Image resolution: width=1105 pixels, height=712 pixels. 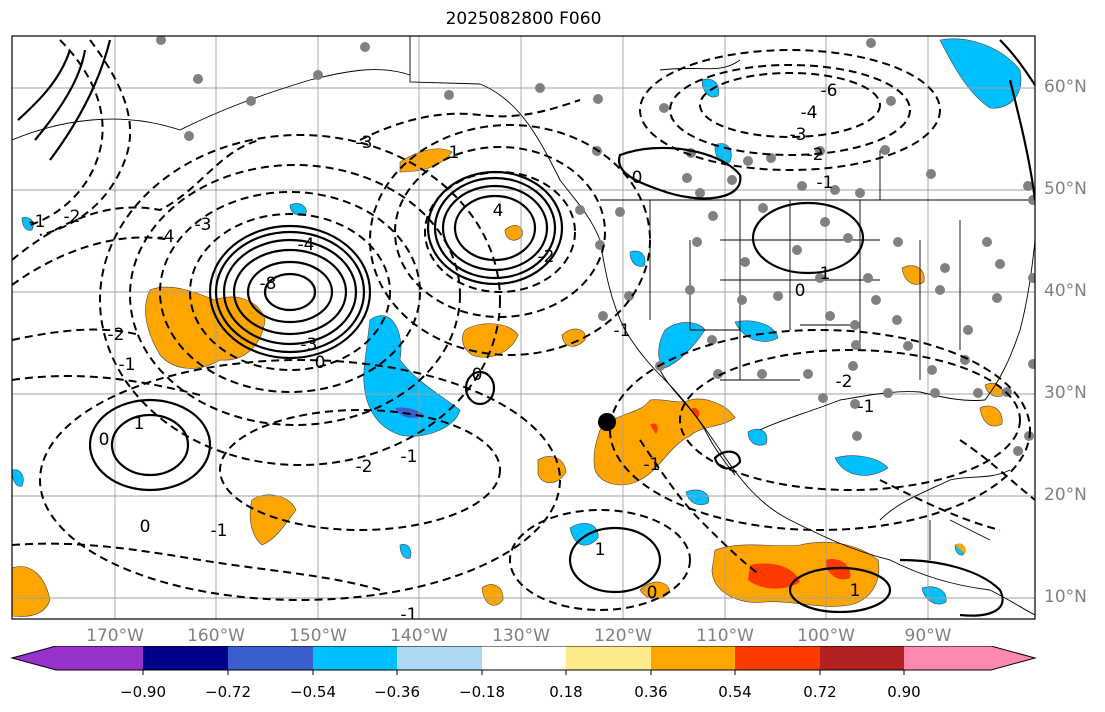 What do you see at coordinates (498, 211) in the screenshot?
I see `contour-label: 4` at bounding box center [498, 211].